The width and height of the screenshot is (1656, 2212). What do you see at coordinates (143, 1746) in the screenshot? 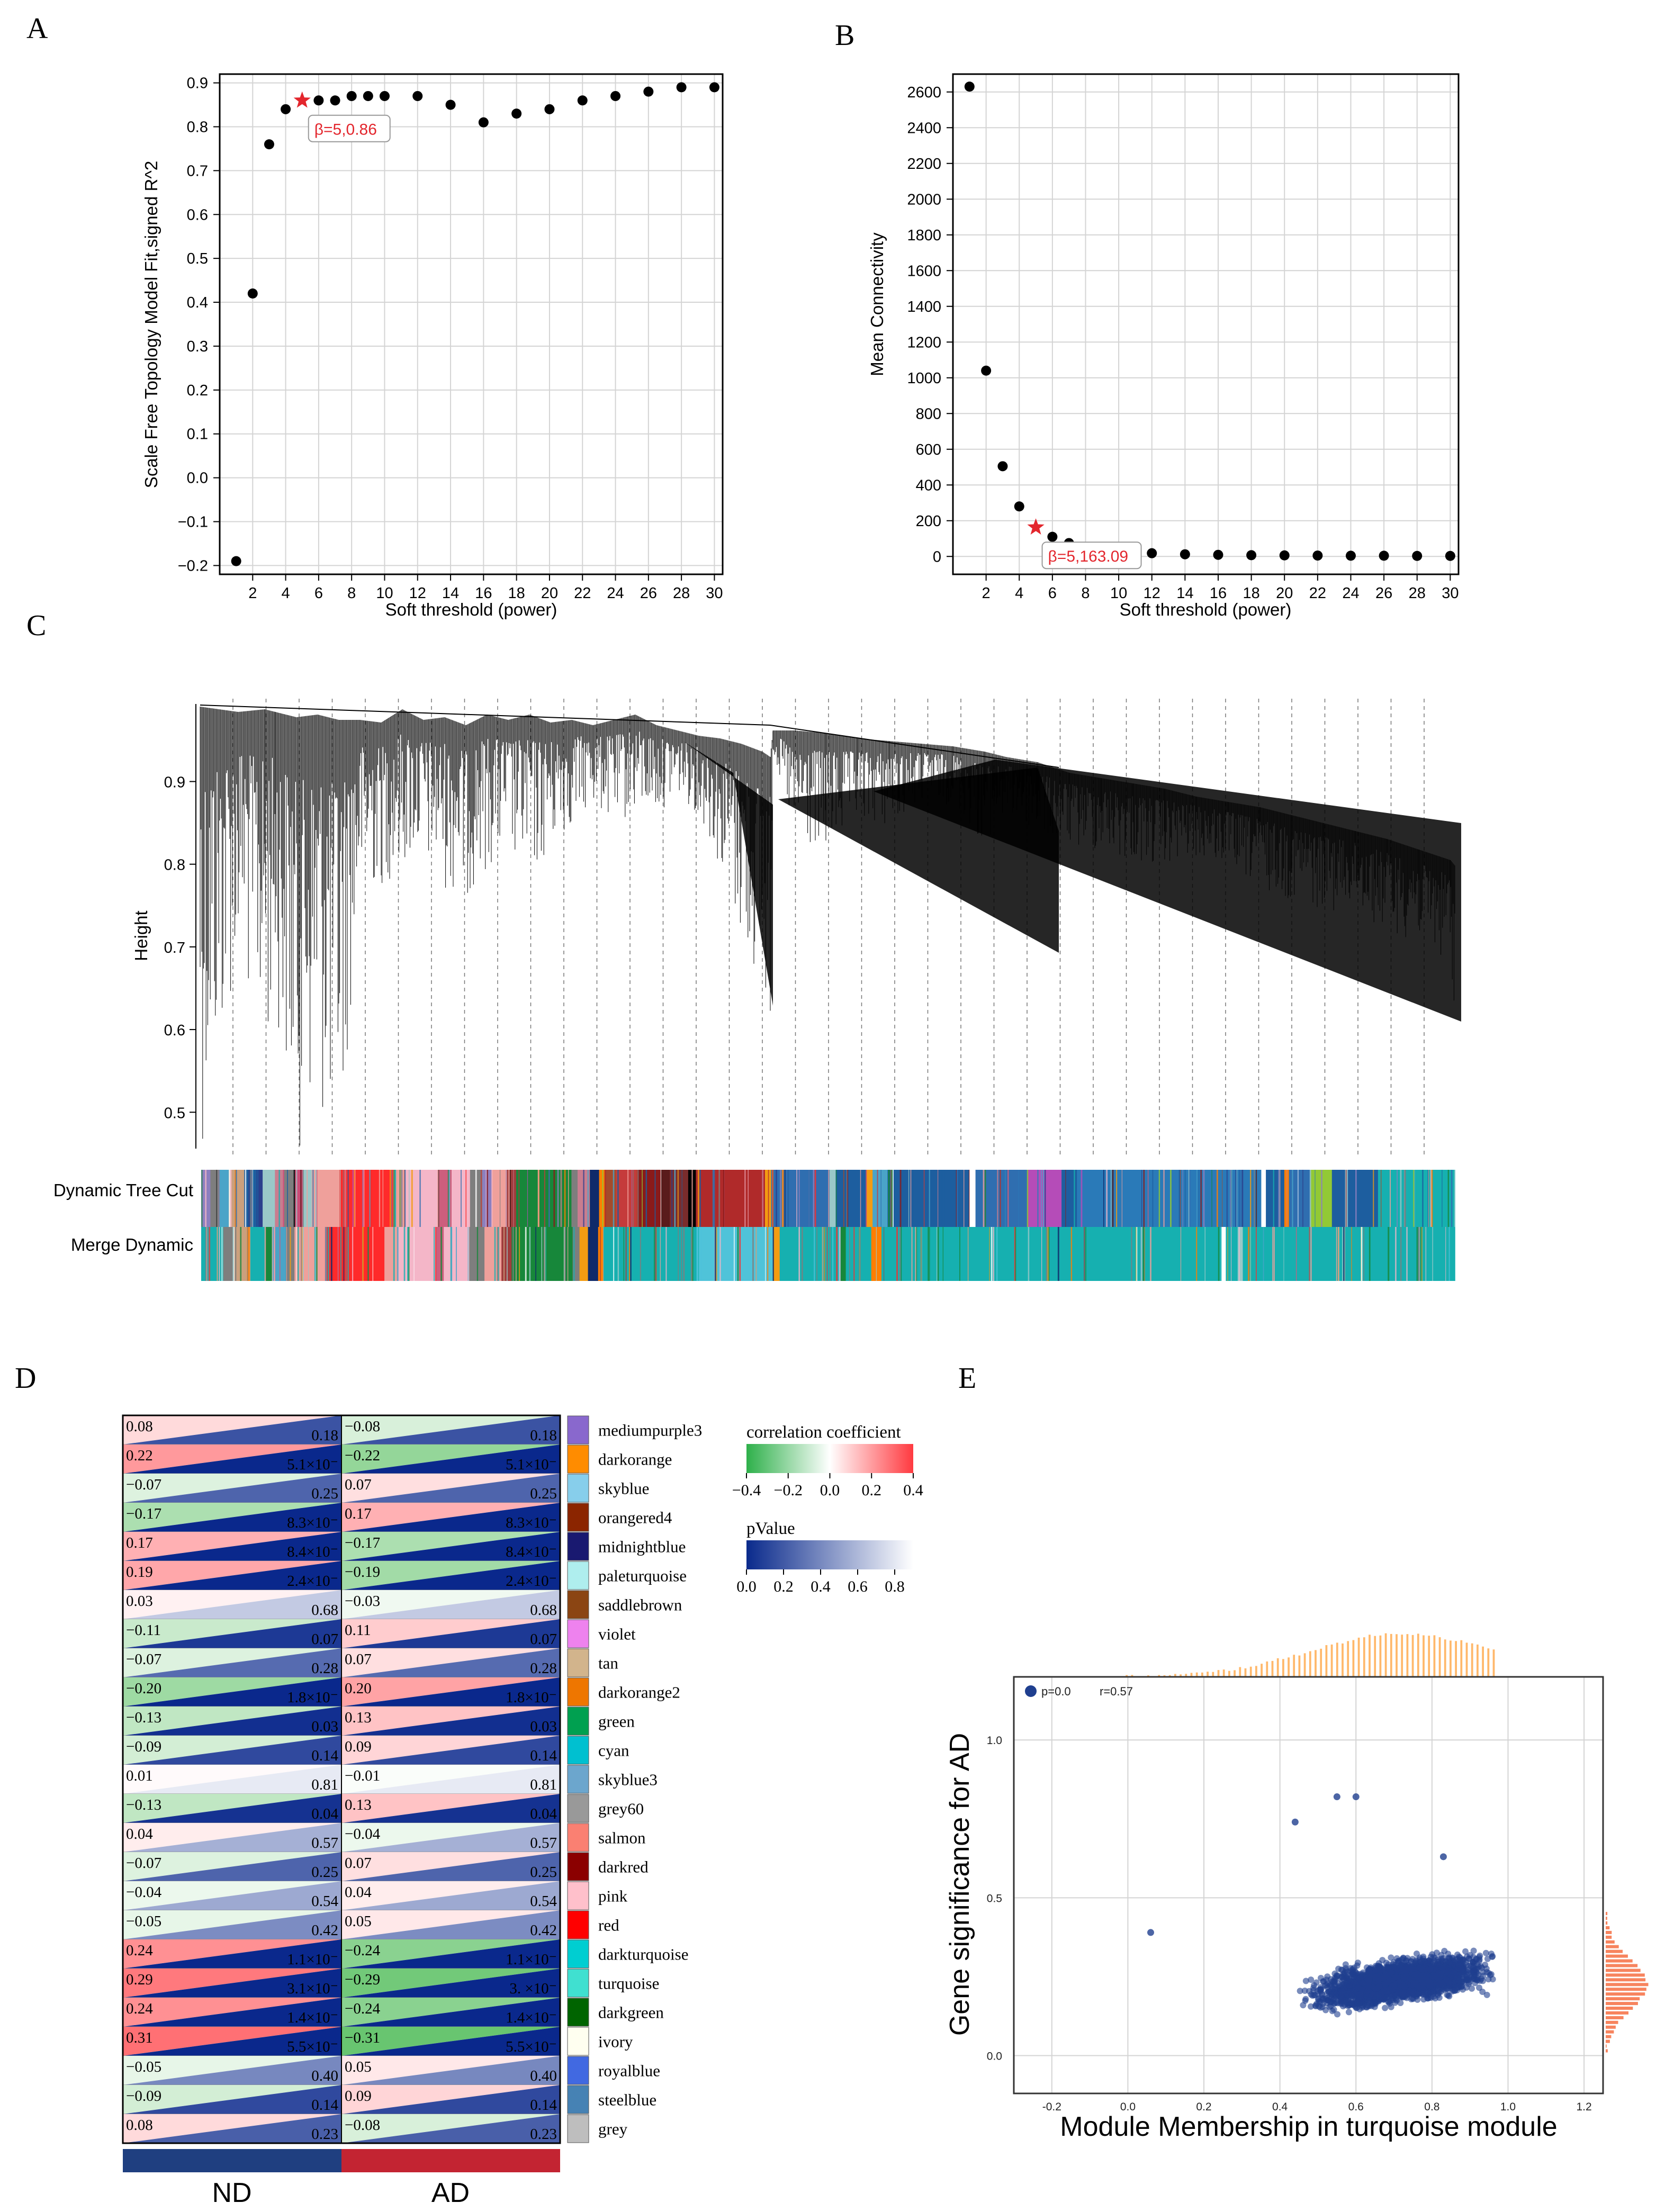
I see `correlation-value: −0.09` at bounding box center [143, 1746].